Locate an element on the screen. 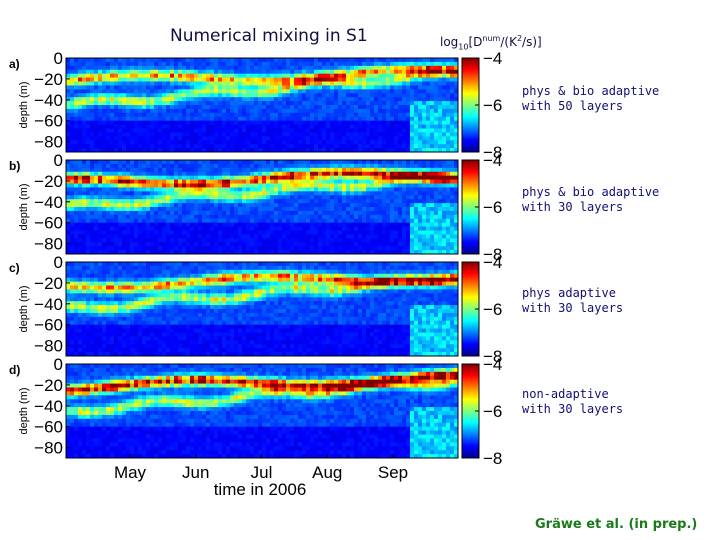 This screenshot has width=720, height=540. panel-d-desc-line1: non-adaptive is located at coordinates (565, 394).